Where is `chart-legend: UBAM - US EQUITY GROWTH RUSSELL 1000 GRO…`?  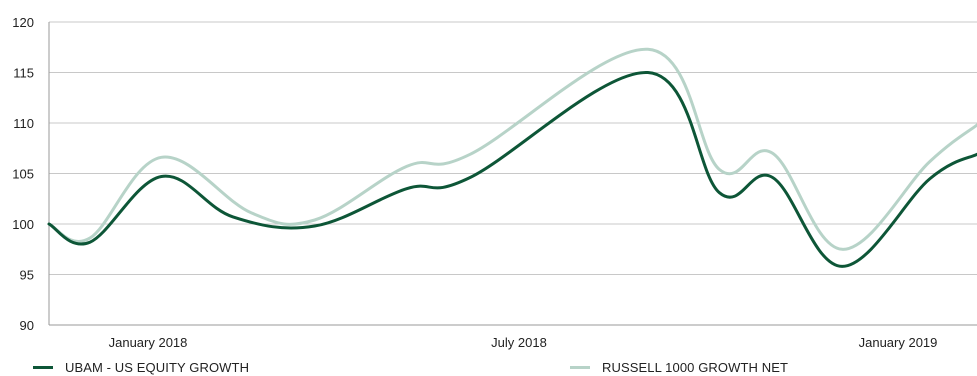
chart-legend: UBAM - US EQUITY GROWTH RUSSELL 1000 GRO… is located at coordinates (488, 368).